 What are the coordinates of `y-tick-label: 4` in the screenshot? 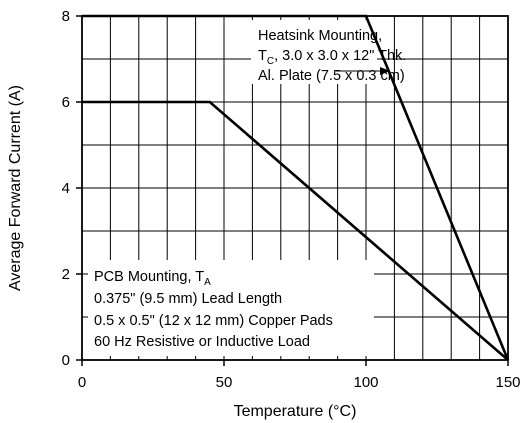 It's located at (66, 188).